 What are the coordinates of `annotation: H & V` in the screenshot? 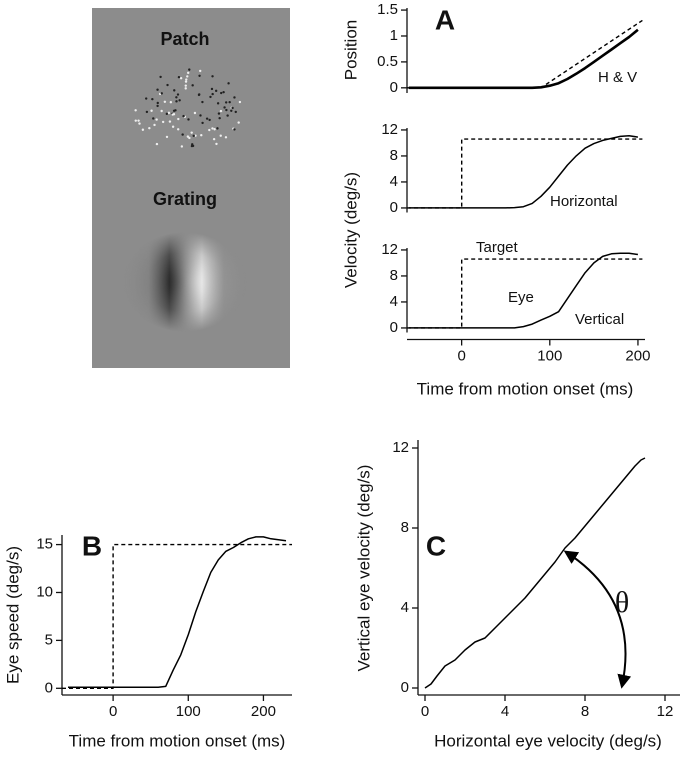 It's located at (617, 77).